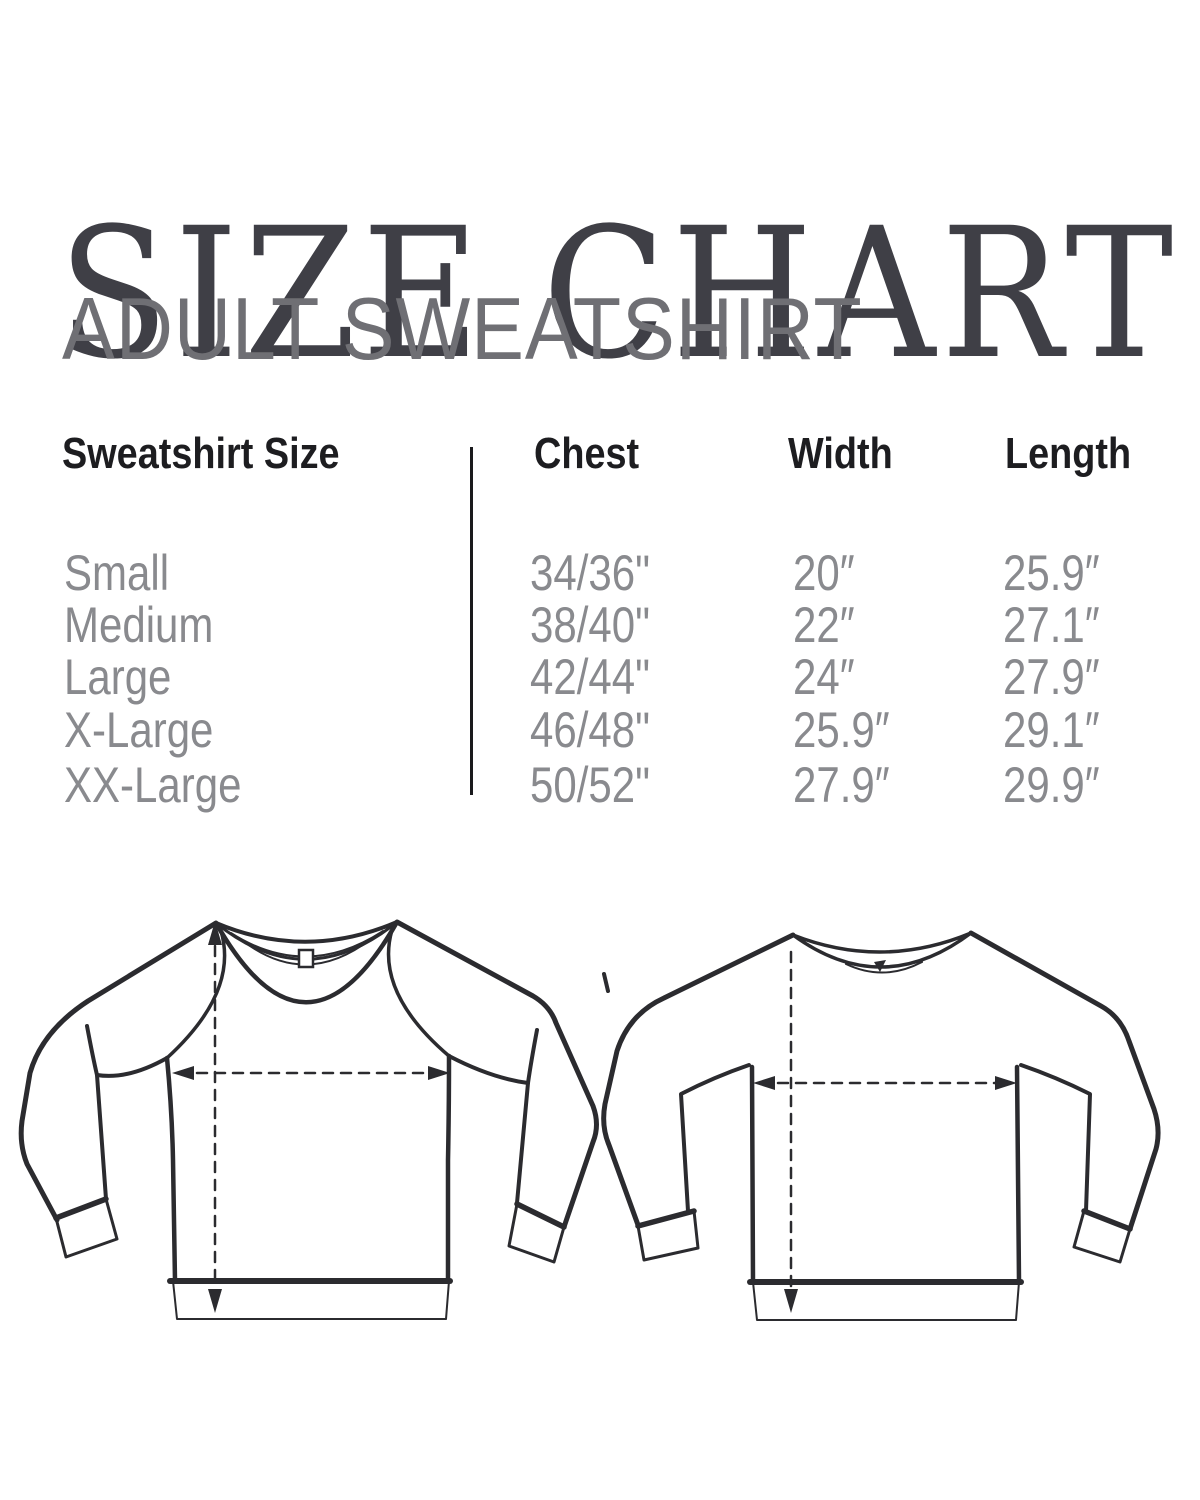 The width and height of the screenshot is (1200, 1500). What do you see at coordinates (1051, 625) in the screenshot?
I see `length-value-medium: 27.1″` at bounding box center [1051, 625].